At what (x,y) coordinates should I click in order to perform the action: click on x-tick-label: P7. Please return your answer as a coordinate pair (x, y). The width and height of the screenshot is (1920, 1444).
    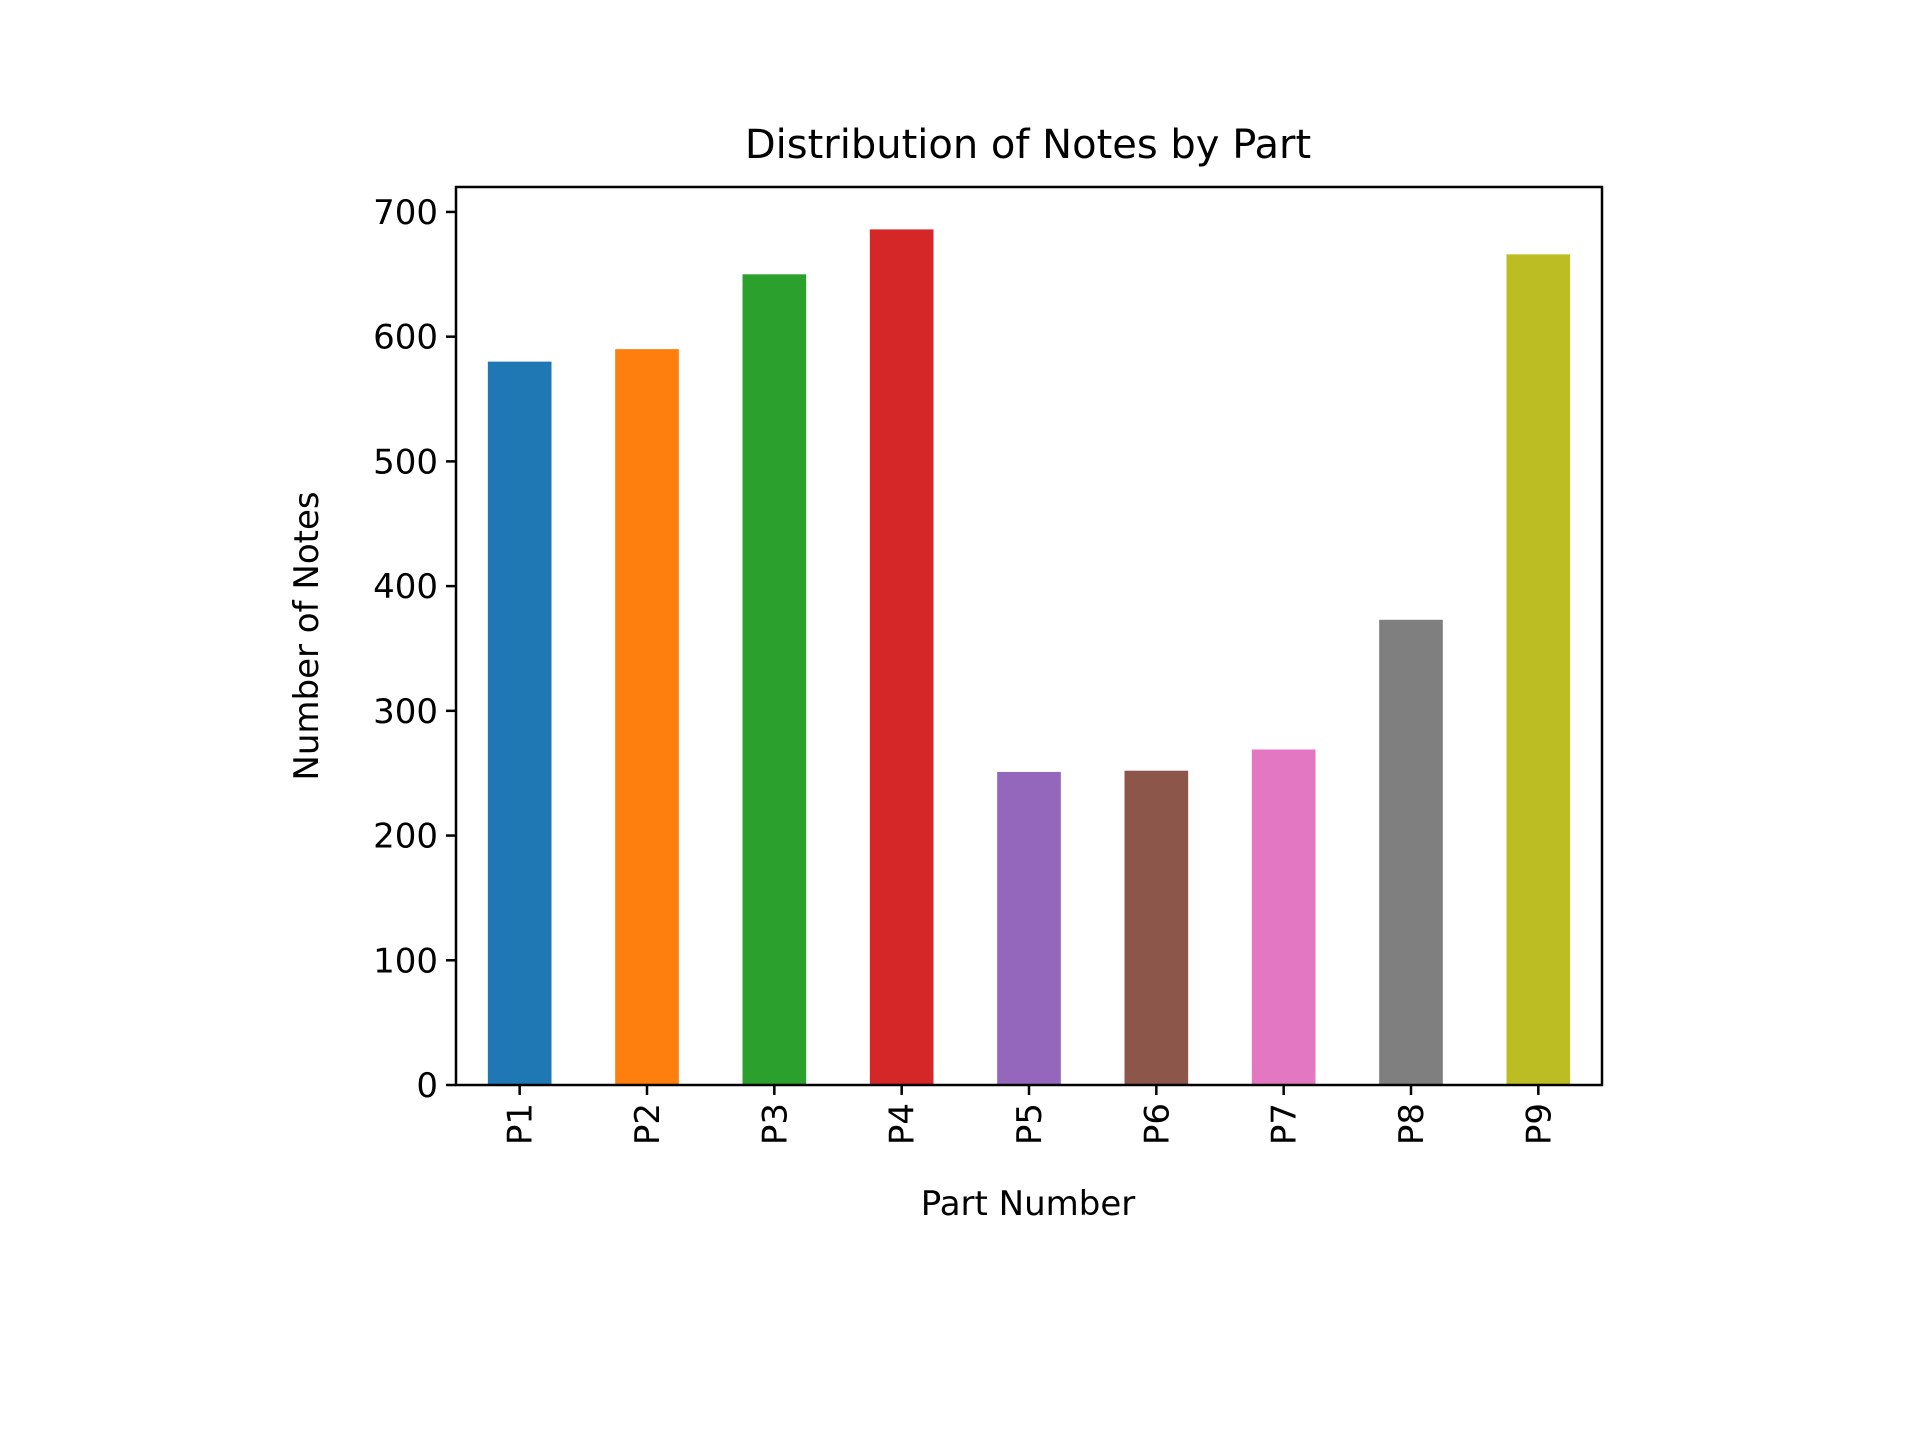
    Looking at the image, I should click on (1285, 1124).